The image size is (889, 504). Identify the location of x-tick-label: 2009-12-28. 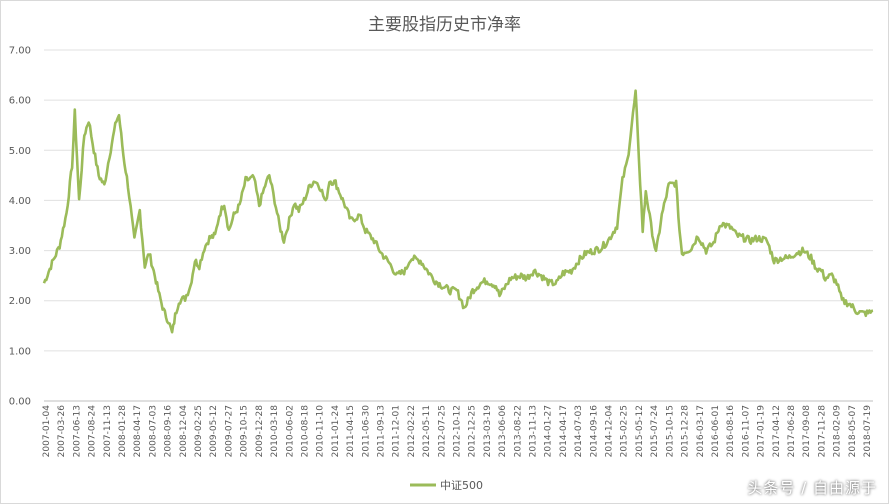
(260, 431).